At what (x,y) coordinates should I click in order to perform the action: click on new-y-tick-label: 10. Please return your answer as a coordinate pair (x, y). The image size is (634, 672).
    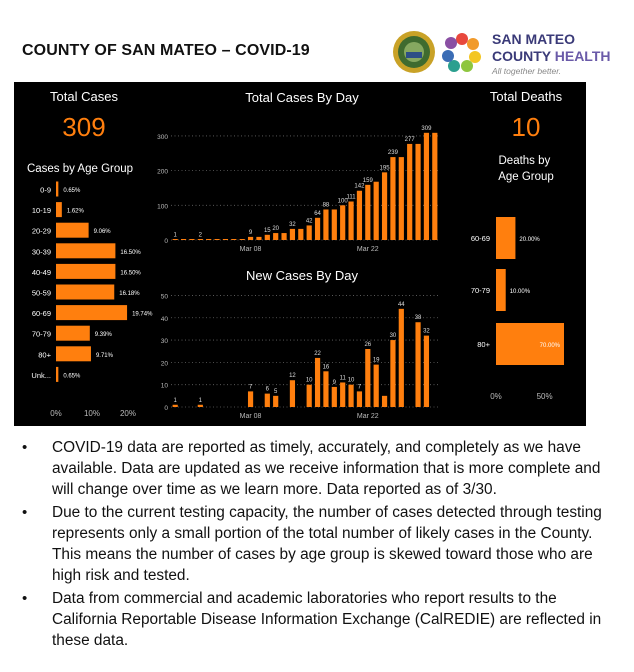
    Looking at the image, I should click on (165, 386).